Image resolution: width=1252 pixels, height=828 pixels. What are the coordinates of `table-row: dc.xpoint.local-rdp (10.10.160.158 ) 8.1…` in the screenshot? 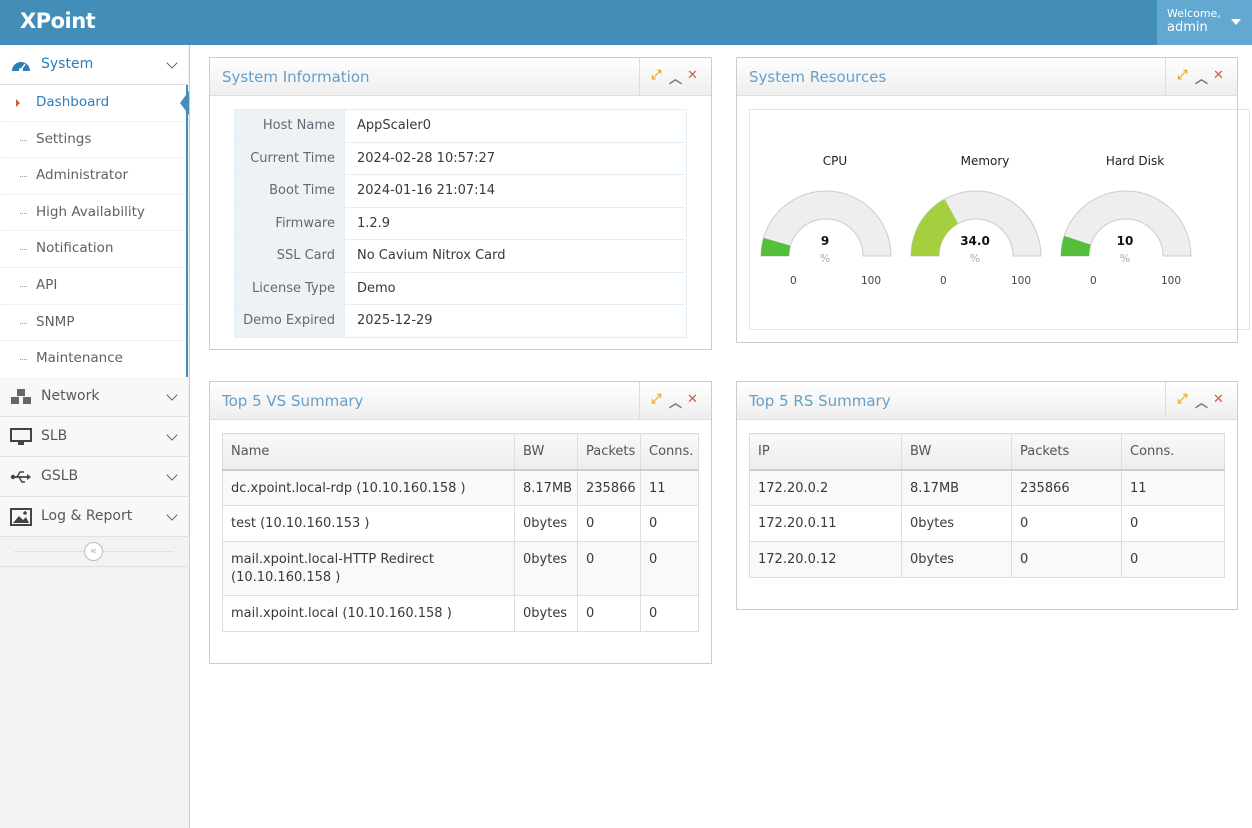 It's located at (460, 487).